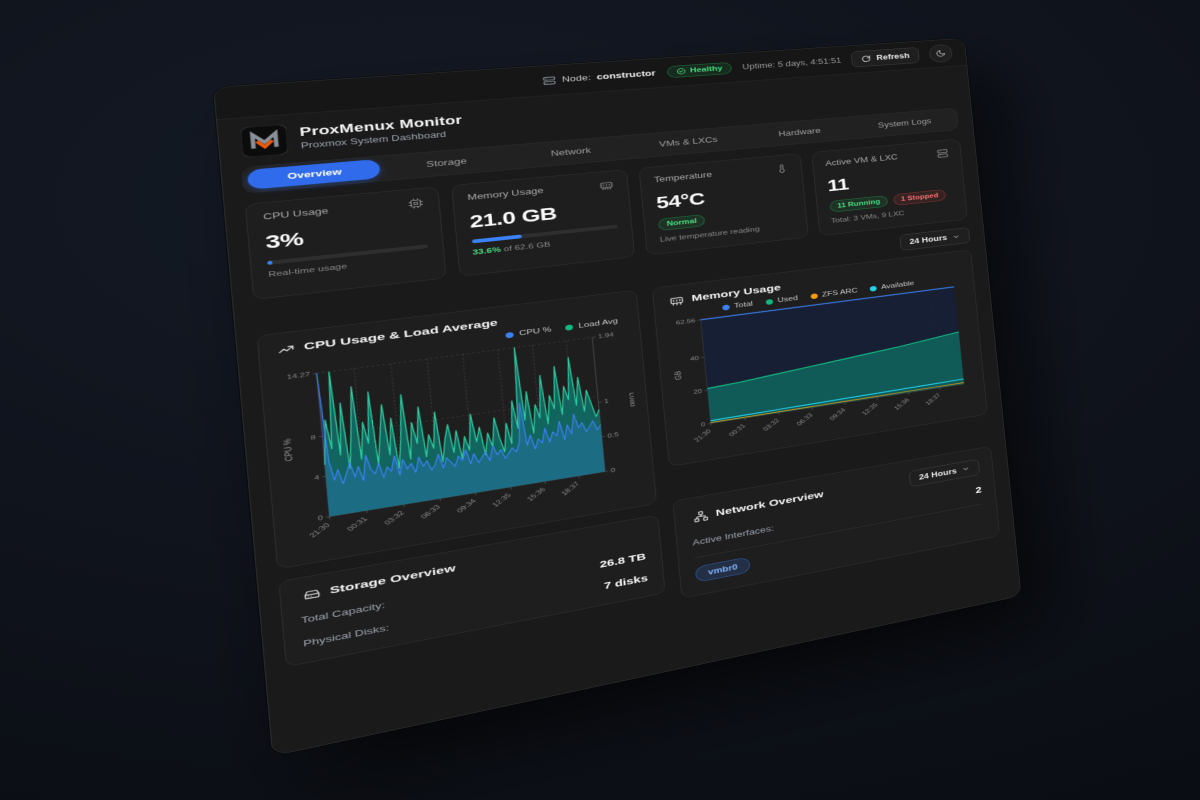  What do you see at coordinates (695, 358) in the screenshot?
I see `svg-text: 40` at bounding box center [695, 358].